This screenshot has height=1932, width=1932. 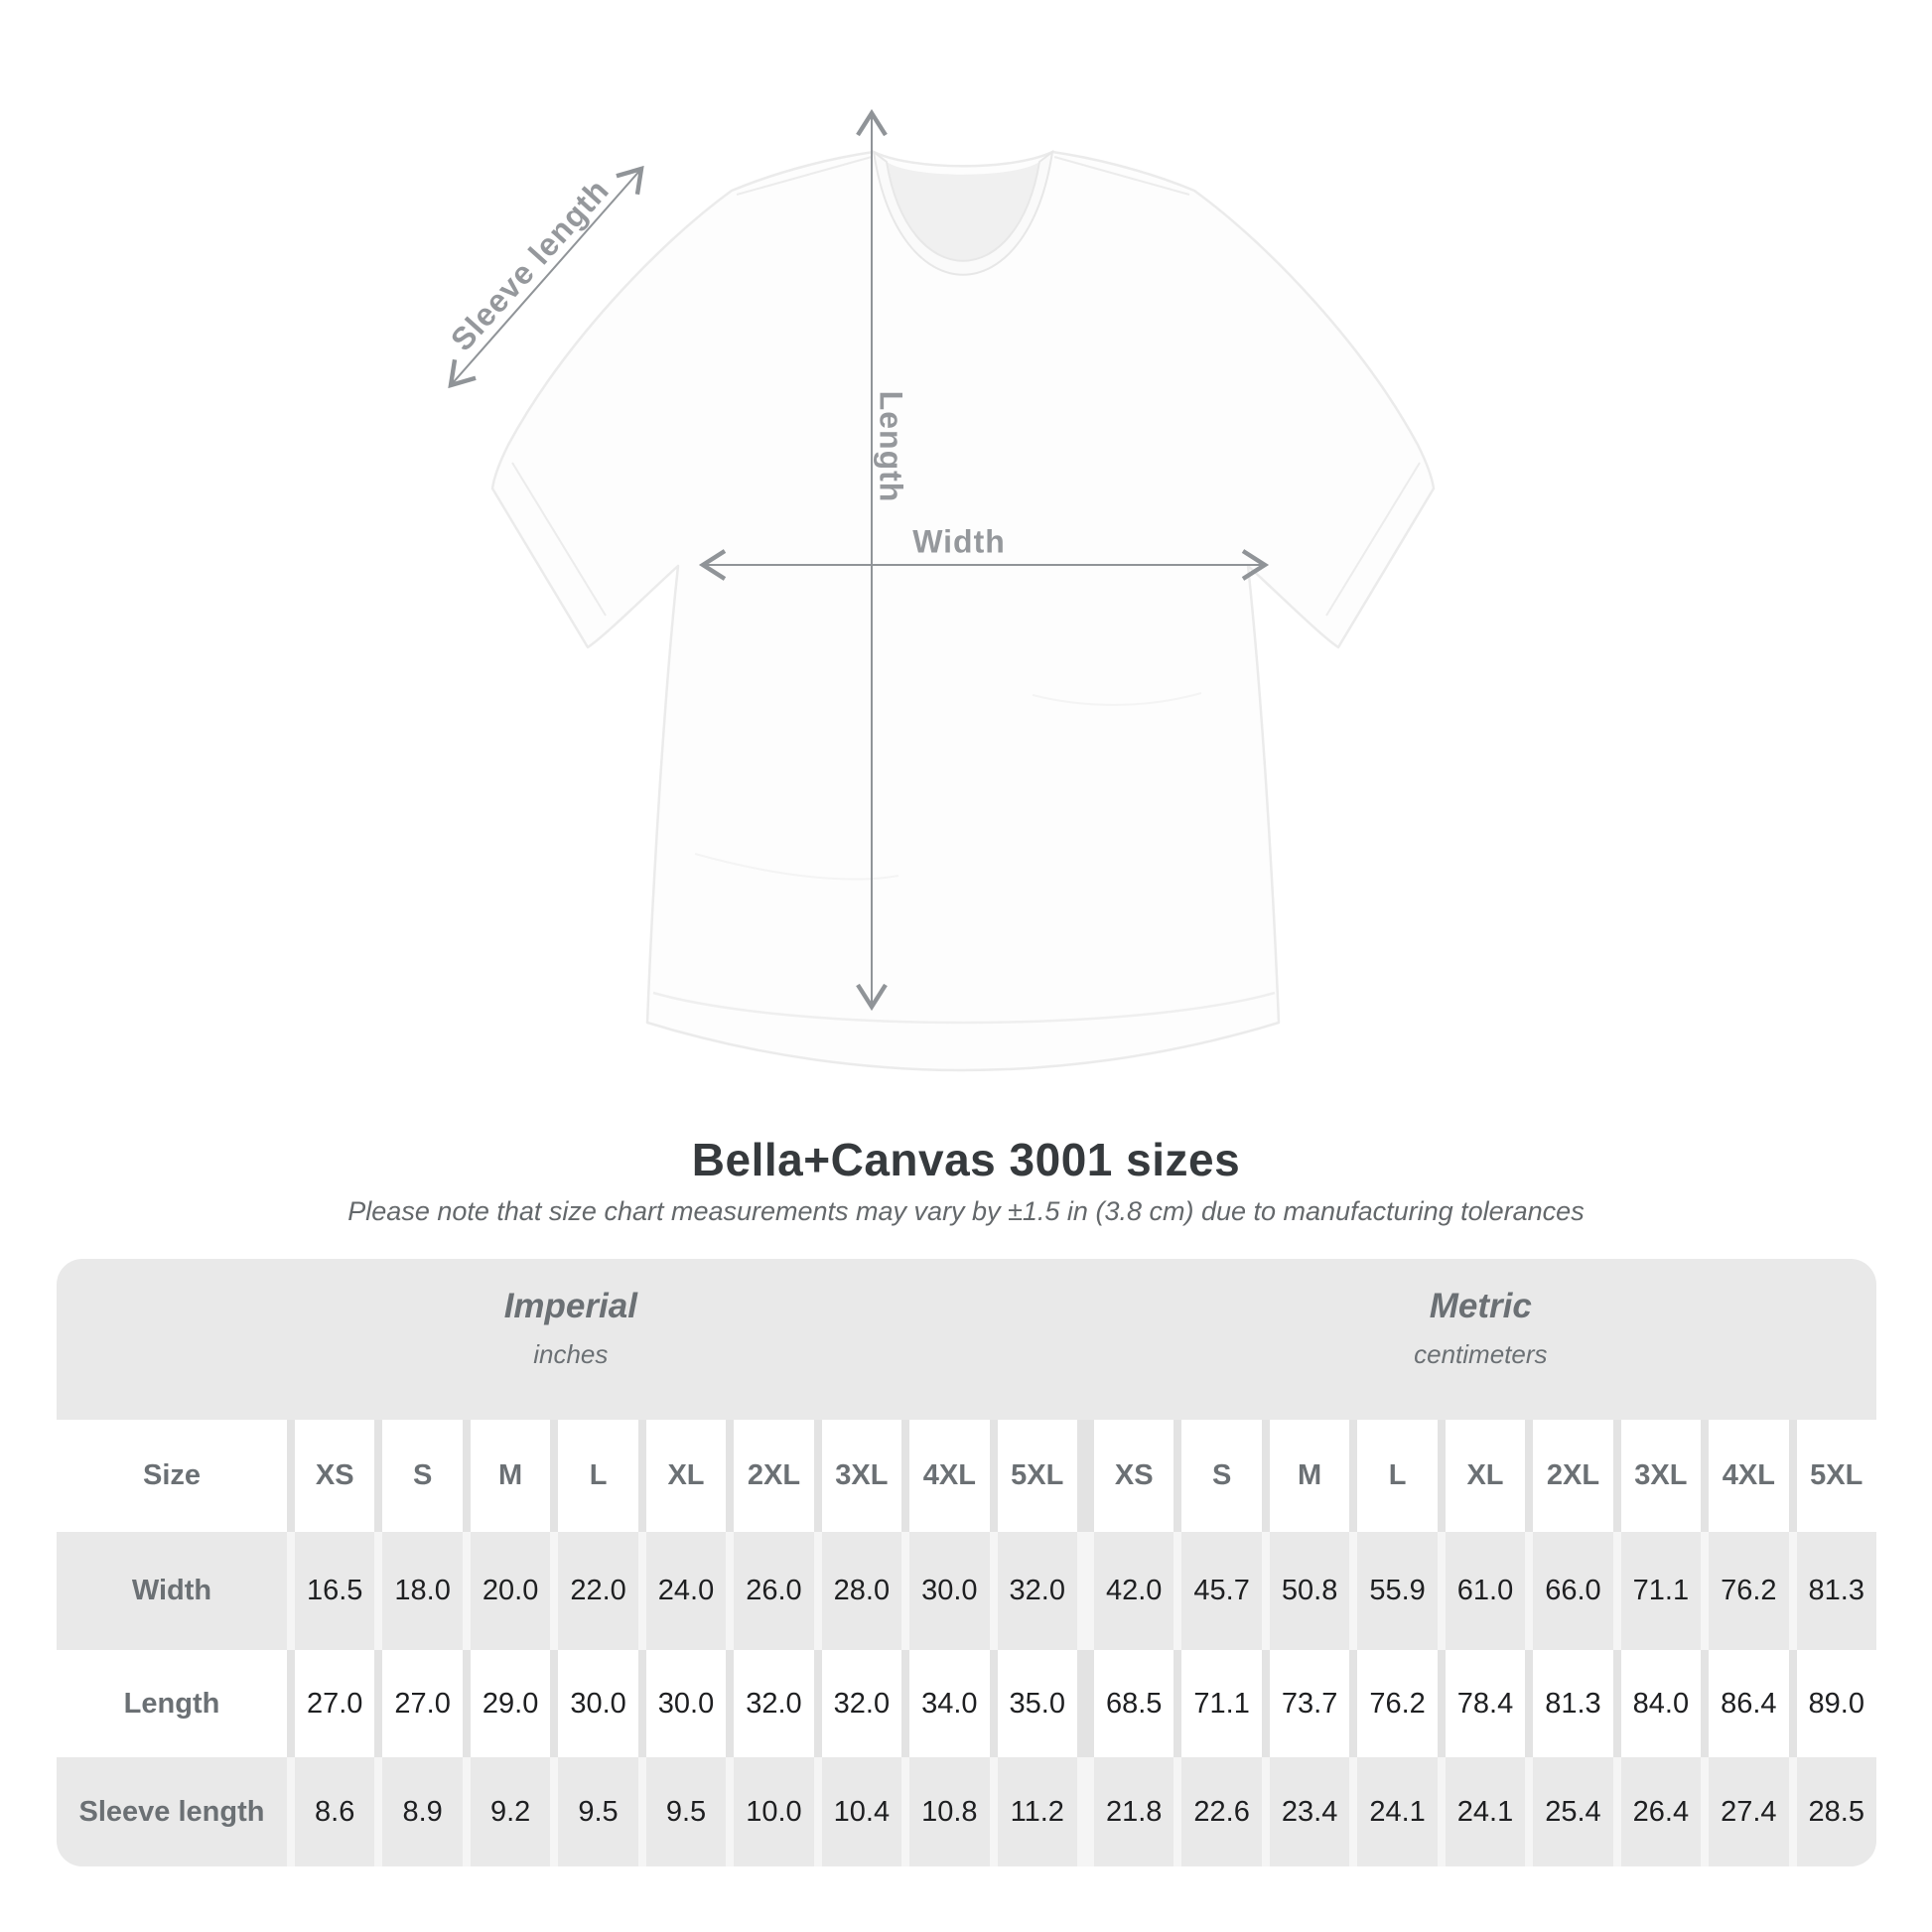 What do you see at coordinates (1661, 1476) in the screenshot?
I see `size-col-header-metric-3xl: 3XL` at bounding box center [1661, 1476].